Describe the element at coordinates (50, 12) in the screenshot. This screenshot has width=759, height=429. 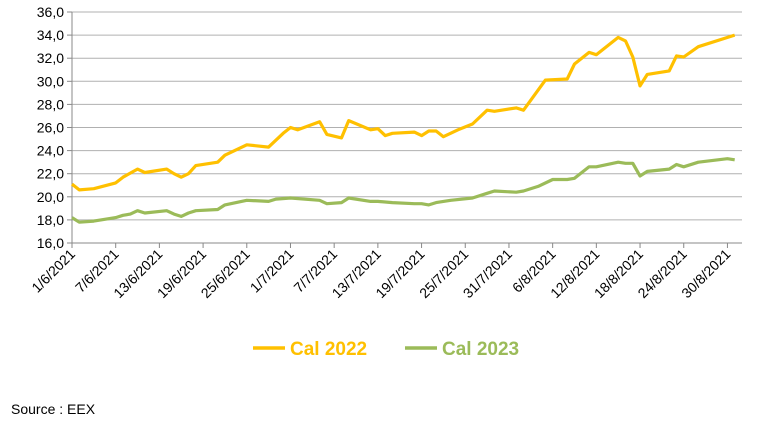
I see `y-tick-label: 36,0` at that location.